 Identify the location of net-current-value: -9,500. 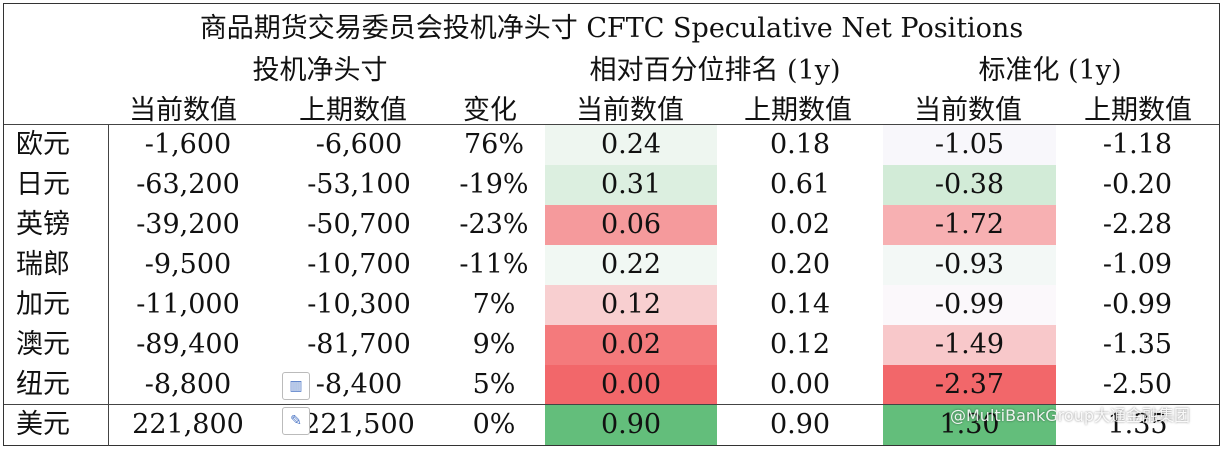
(188, 264).